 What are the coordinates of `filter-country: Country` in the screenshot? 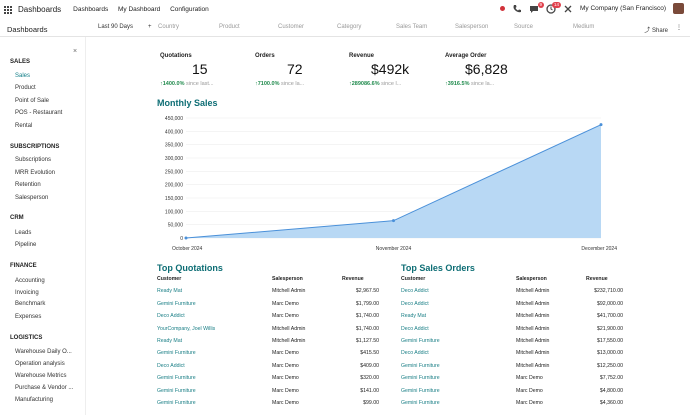 It's located at (169, 27).